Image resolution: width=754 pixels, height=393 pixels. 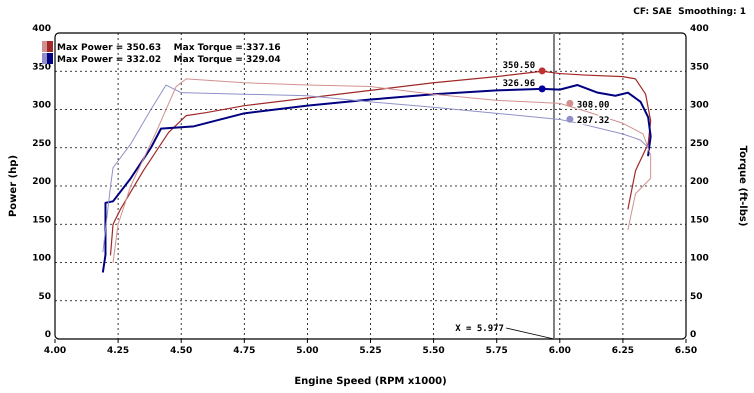 I want to click on y2-tick-label: 250, so click(x=699, y=143).